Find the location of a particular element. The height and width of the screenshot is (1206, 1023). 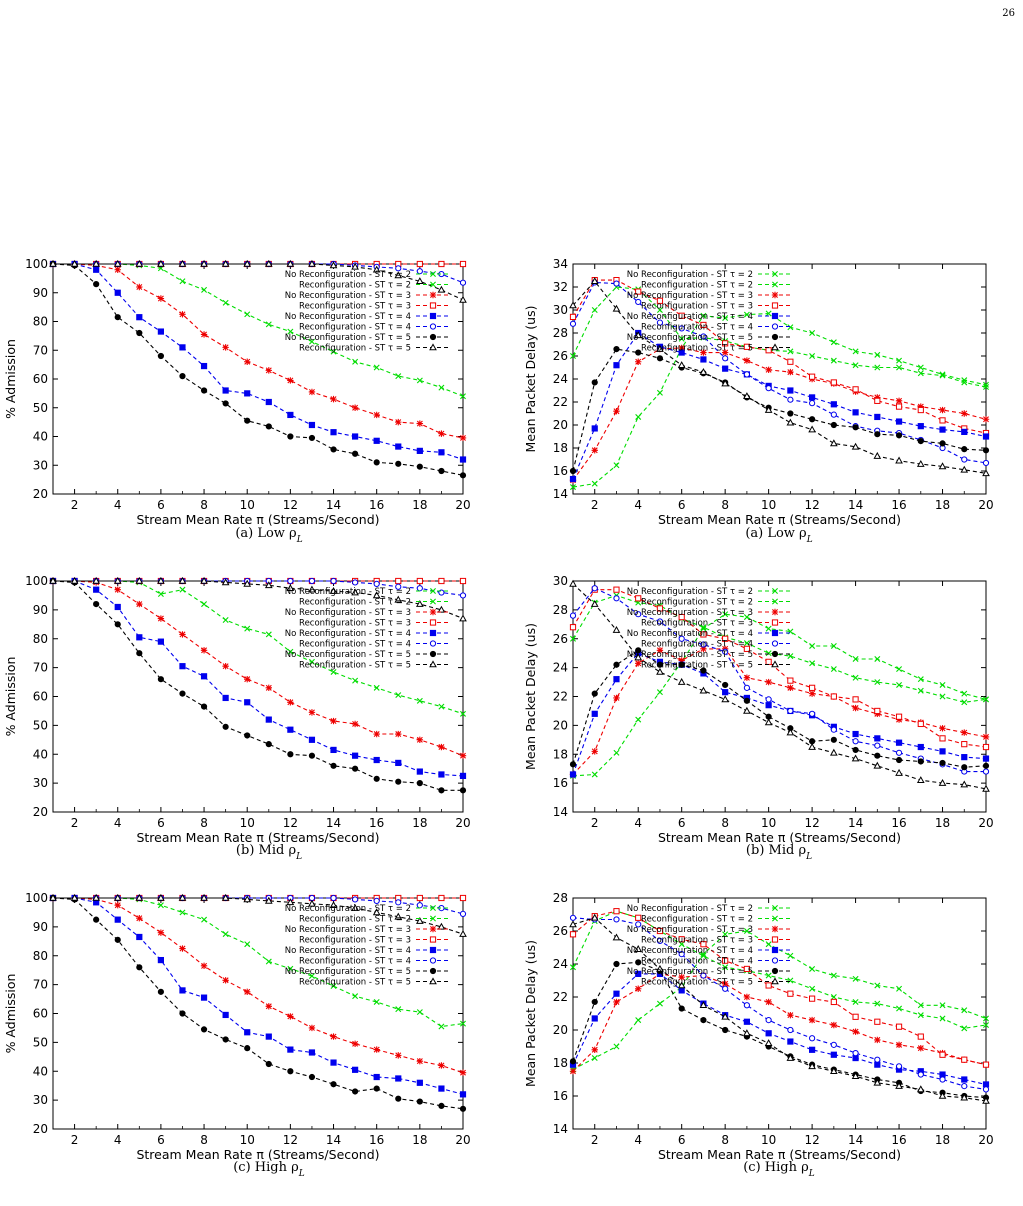

x-axis-label: Stream Mean Rate π (Streams/Second) is located at coordinates (779, 519).